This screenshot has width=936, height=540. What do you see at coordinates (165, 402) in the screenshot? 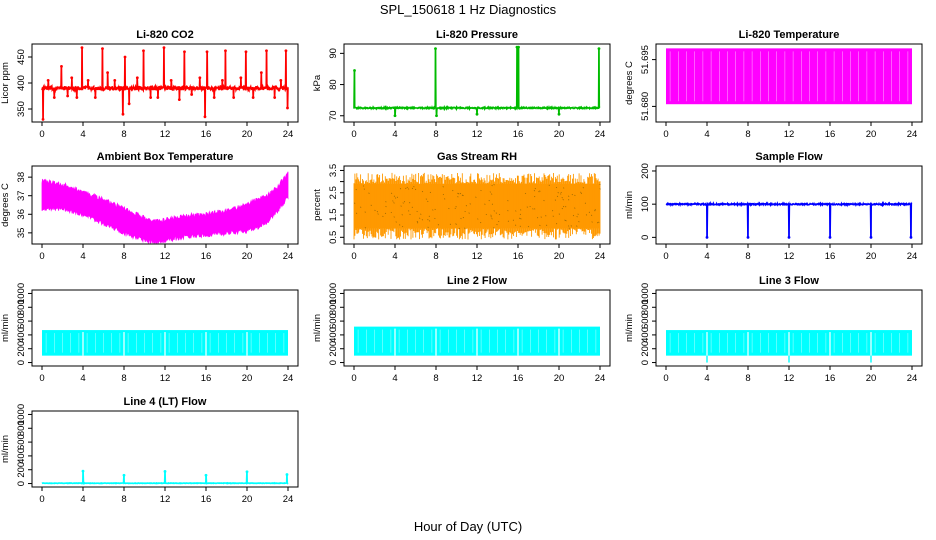
I see `panel-title: Line 4 (LT) Flow` at bounding box center [165, 402].